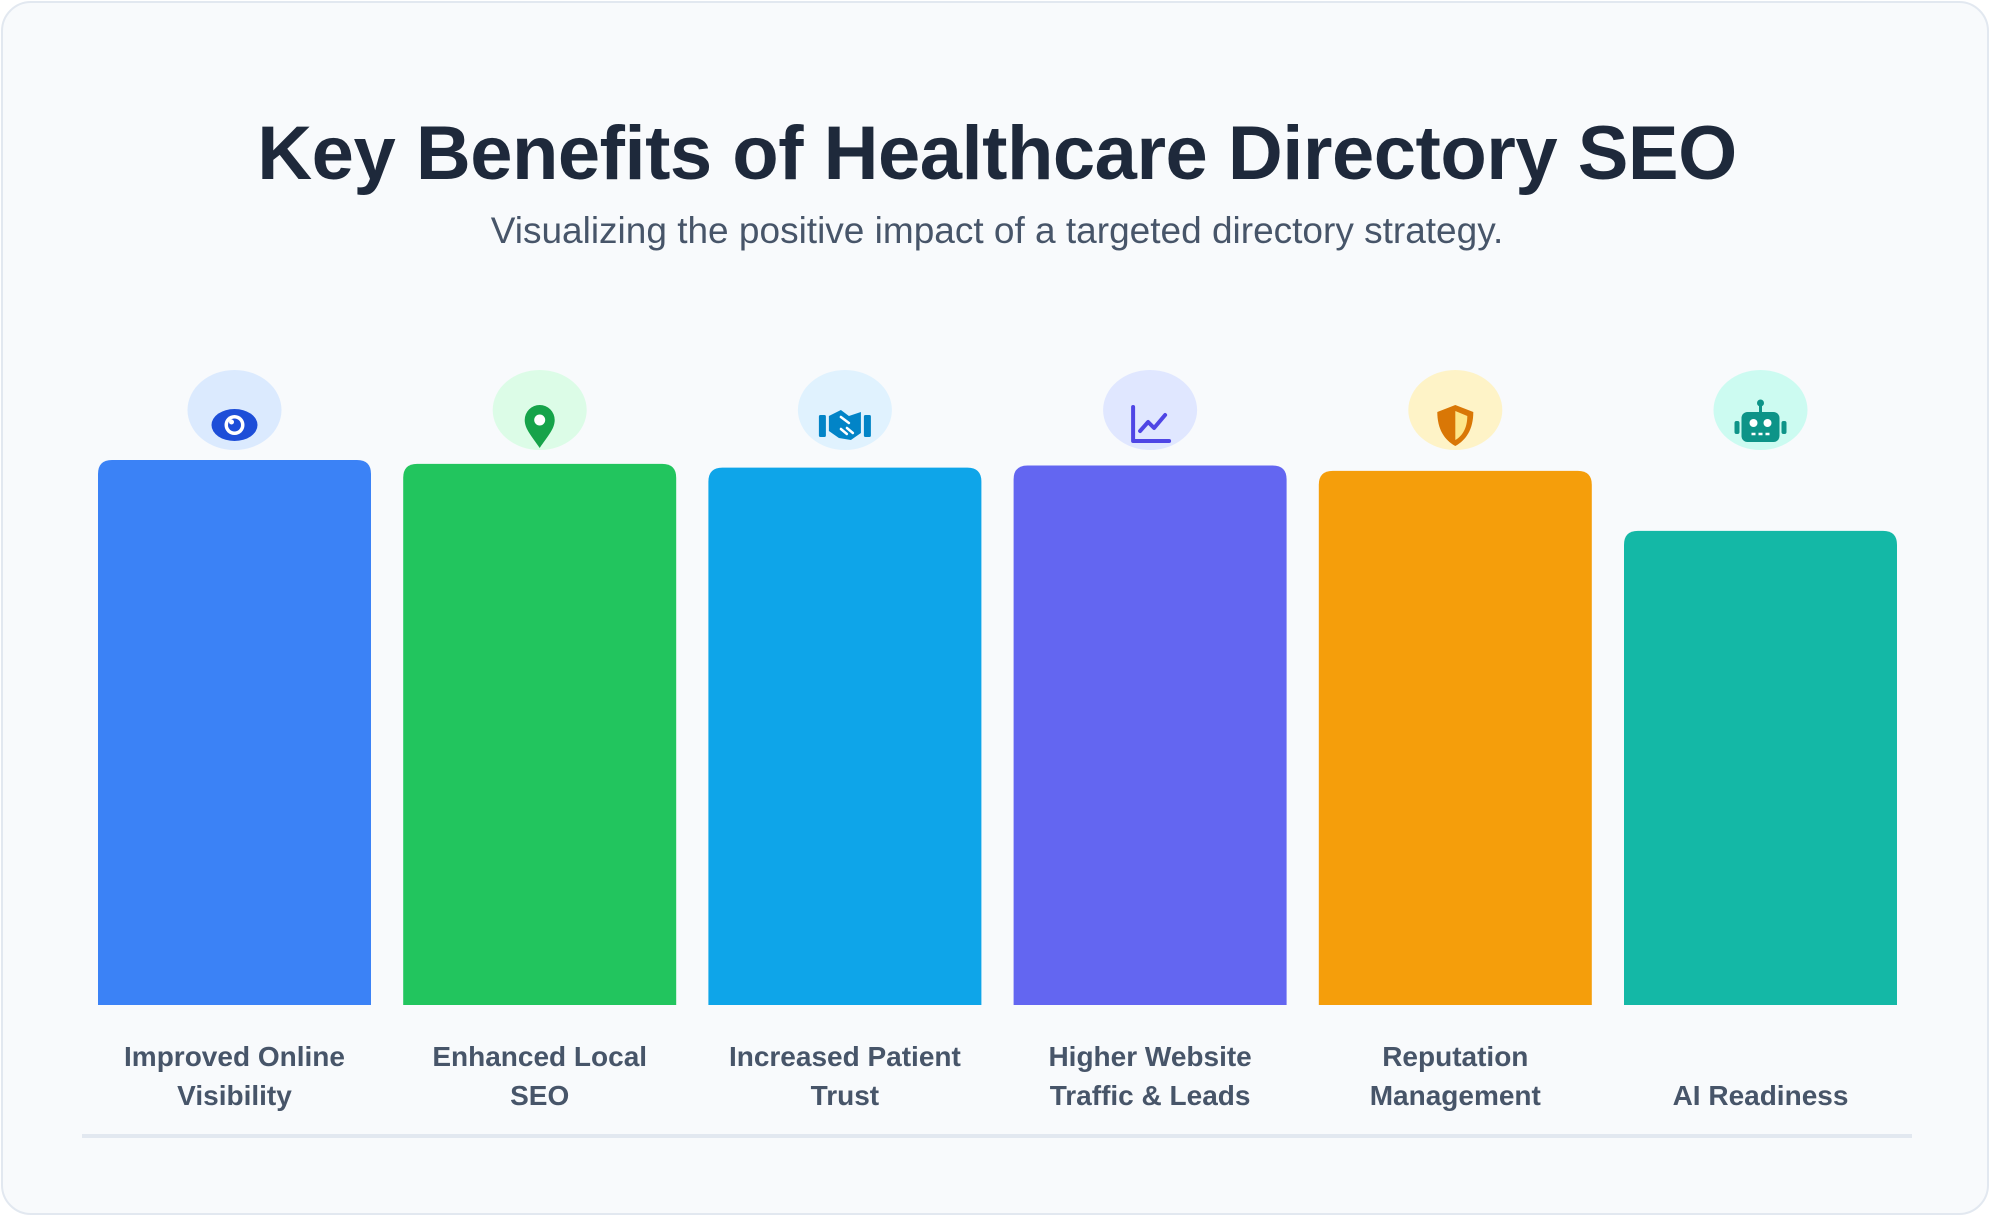 Image resolution: width=1994 pixels, height=1220 pixels. Describe the element at coordinates (997, 153) in the screenshot. I see `chart-title: Key Benefits of Healthcare Directory SEO` at that location.